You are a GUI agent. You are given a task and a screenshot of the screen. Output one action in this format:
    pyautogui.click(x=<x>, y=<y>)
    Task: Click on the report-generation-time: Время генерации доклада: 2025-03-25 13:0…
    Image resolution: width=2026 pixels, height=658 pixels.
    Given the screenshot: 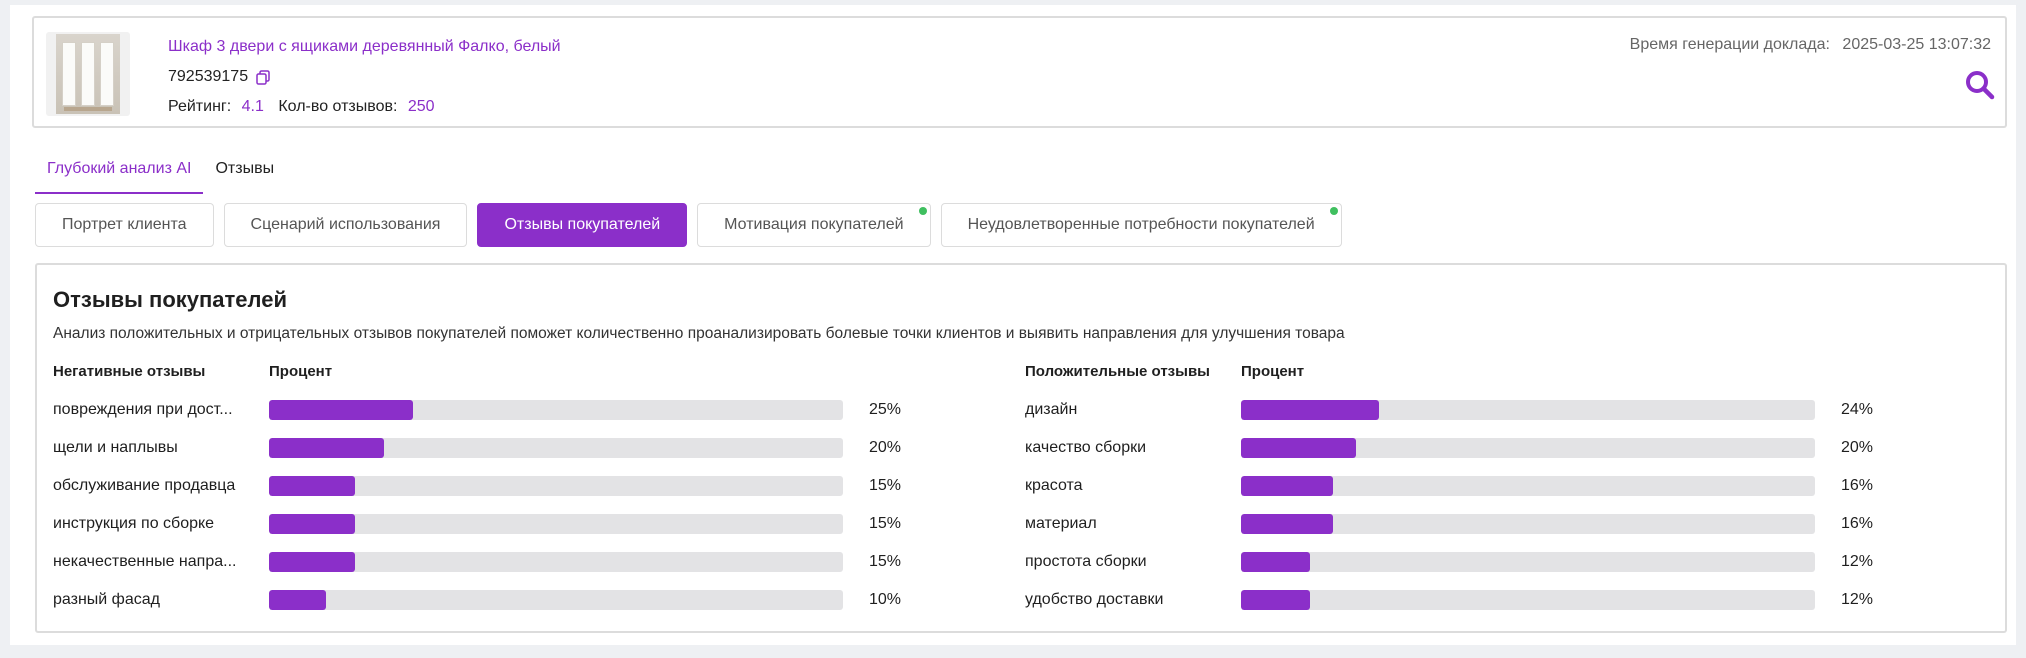 What is the action you would take?
    pyautogui.click(x=1810, y=45)
    